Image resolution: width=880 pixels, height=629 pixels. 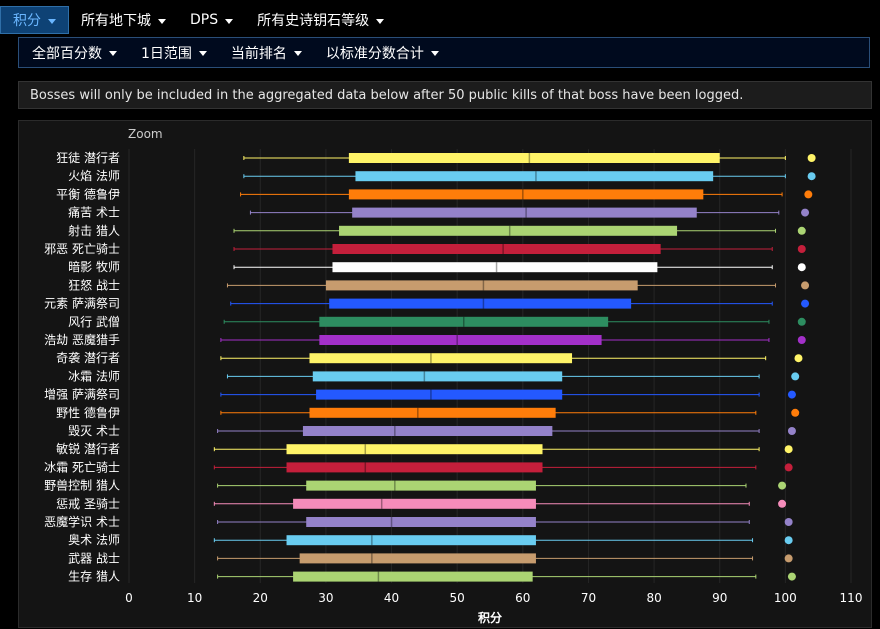 What do you see at coordinates (211, 20) in the screenshot?
I see `top-nav-item-2: DPS` at bounding box center [211, 20].